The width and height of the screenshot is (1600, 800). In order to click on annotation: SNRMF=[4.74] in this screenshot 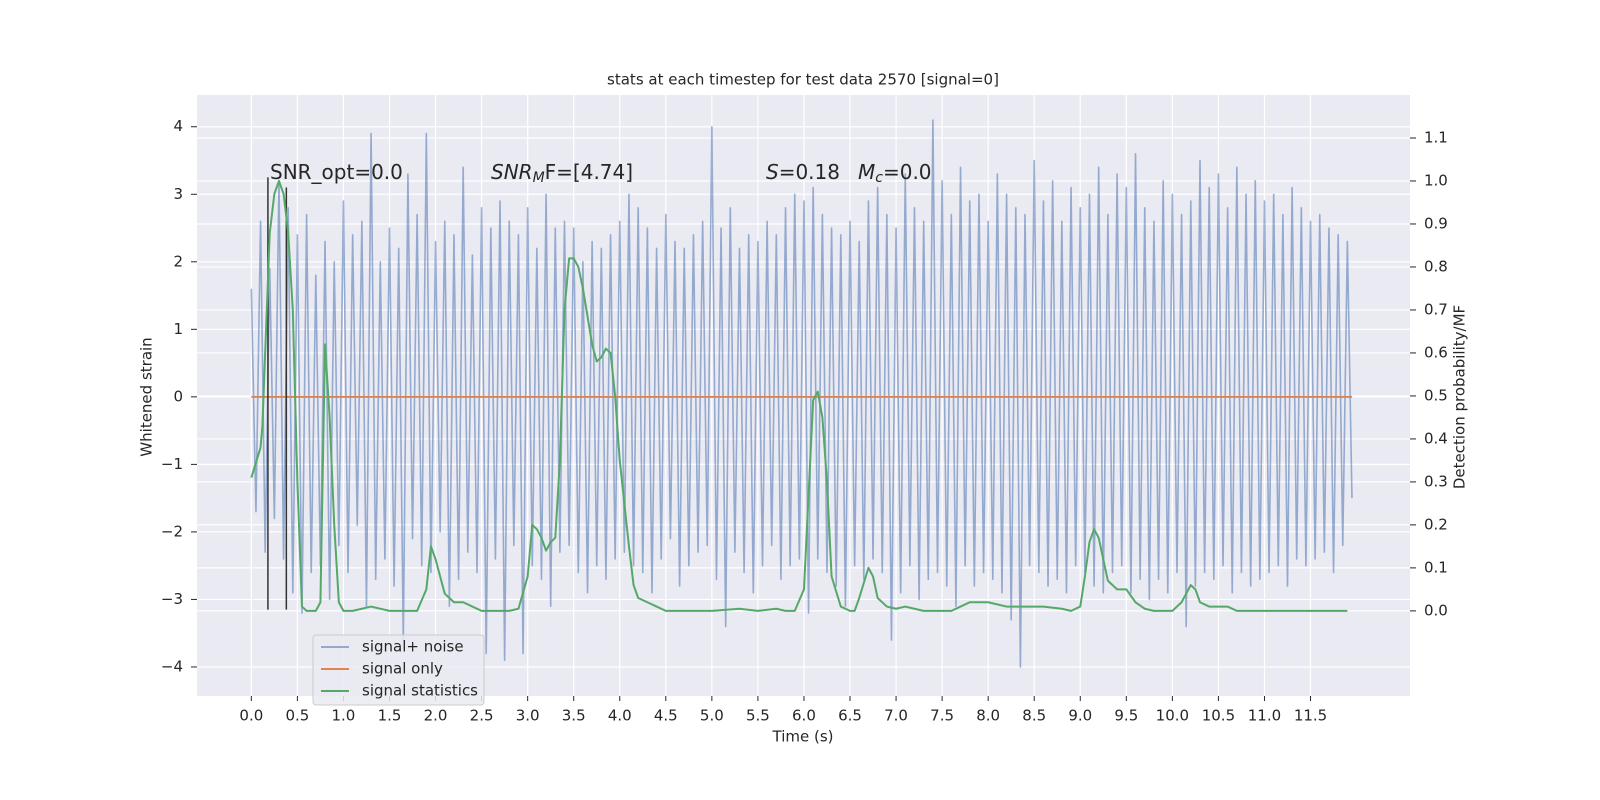, I will do `click(562, 173)`.